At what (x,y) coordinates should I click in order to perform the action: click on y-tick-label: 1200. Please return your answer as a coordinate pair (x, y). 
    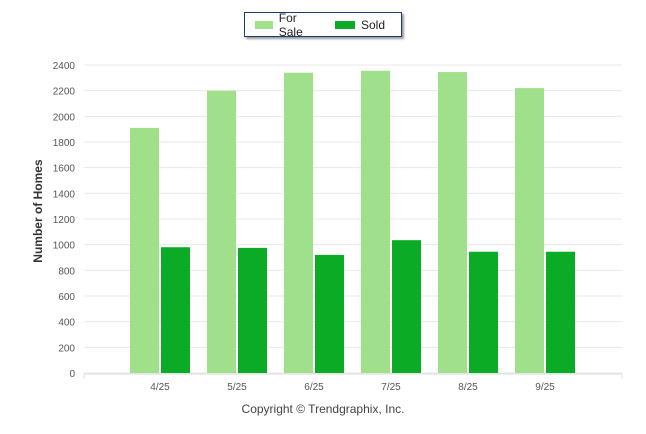
    Looking at the image, I should click on (64, 220).